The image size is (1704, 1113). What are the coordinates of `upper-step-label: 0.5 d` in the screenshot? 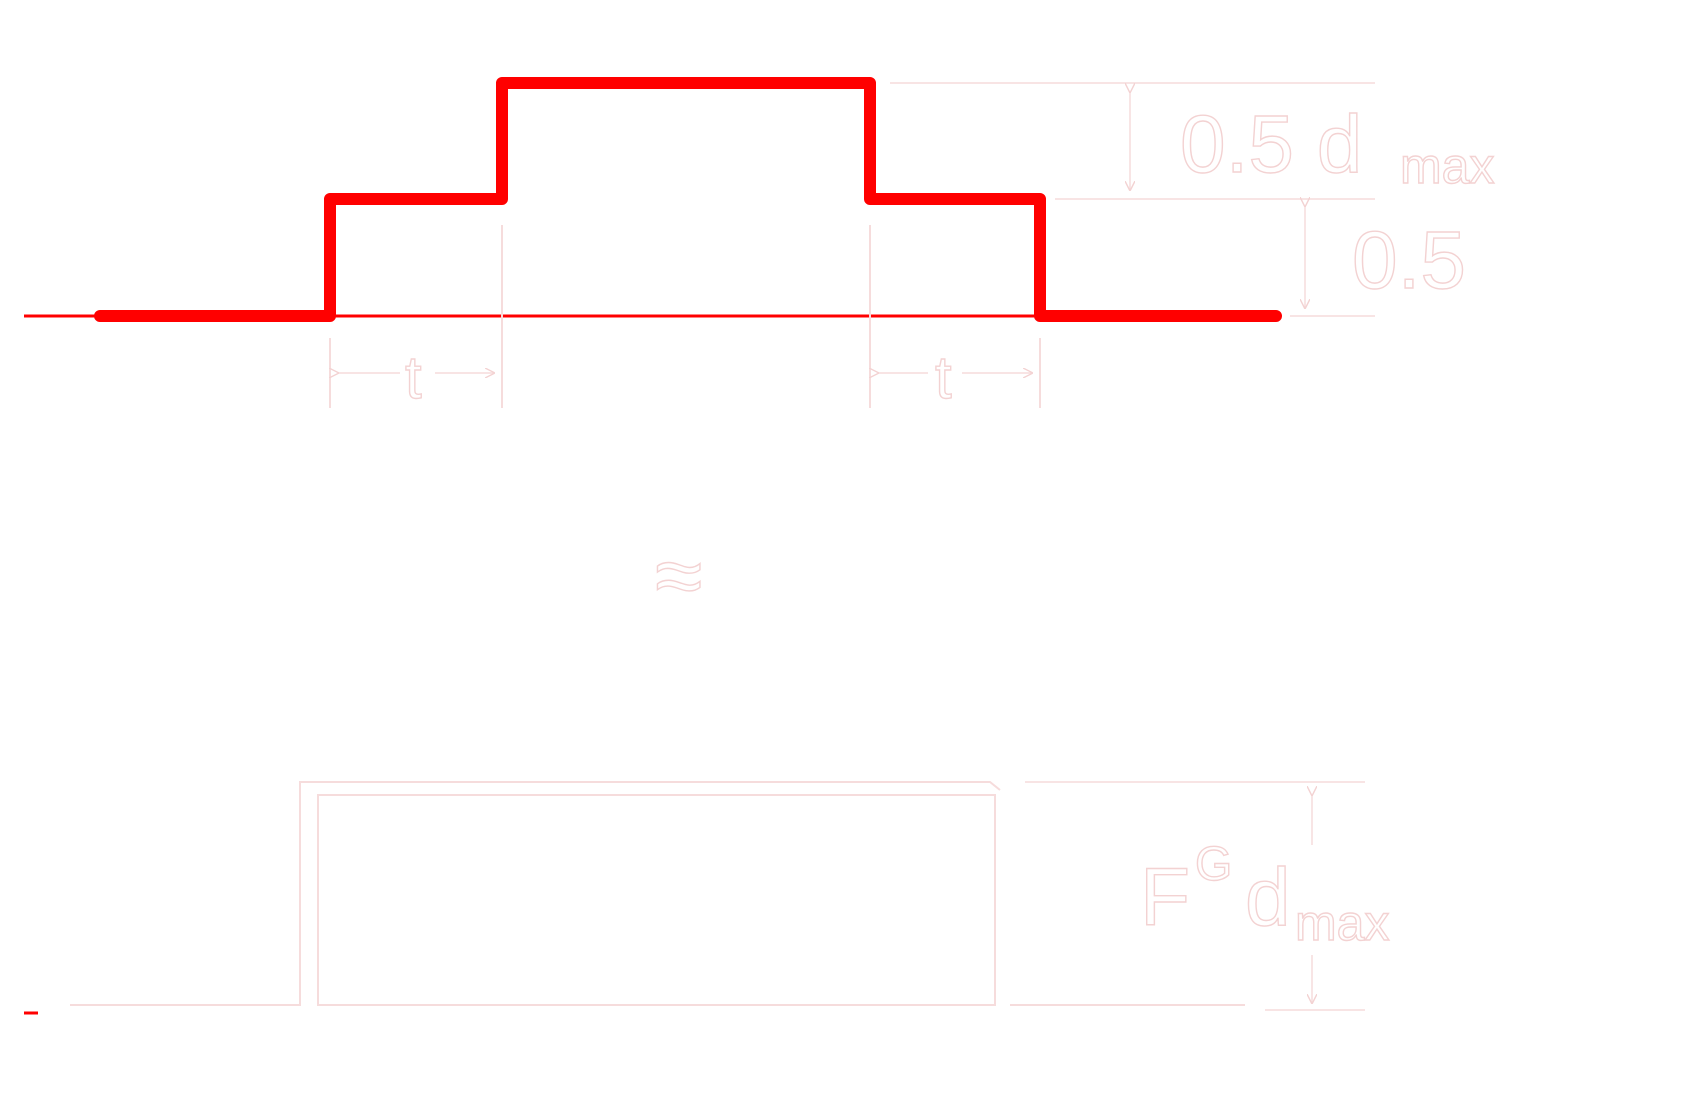 It's located at (1271, 144).